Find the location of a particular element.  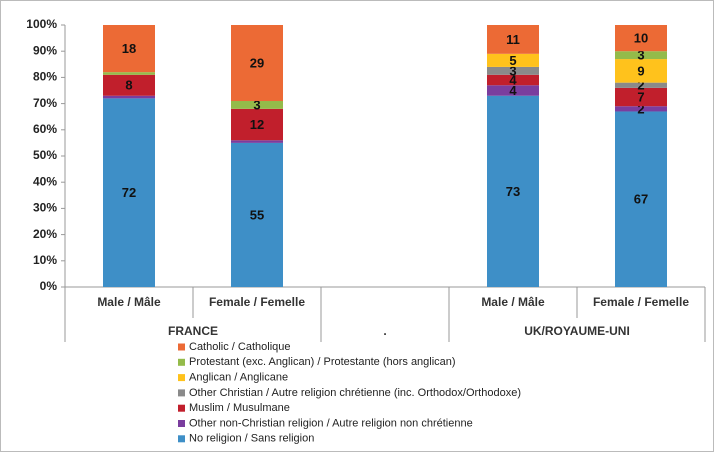

y-tick-label: 40% is located at coordinates (45, 181).